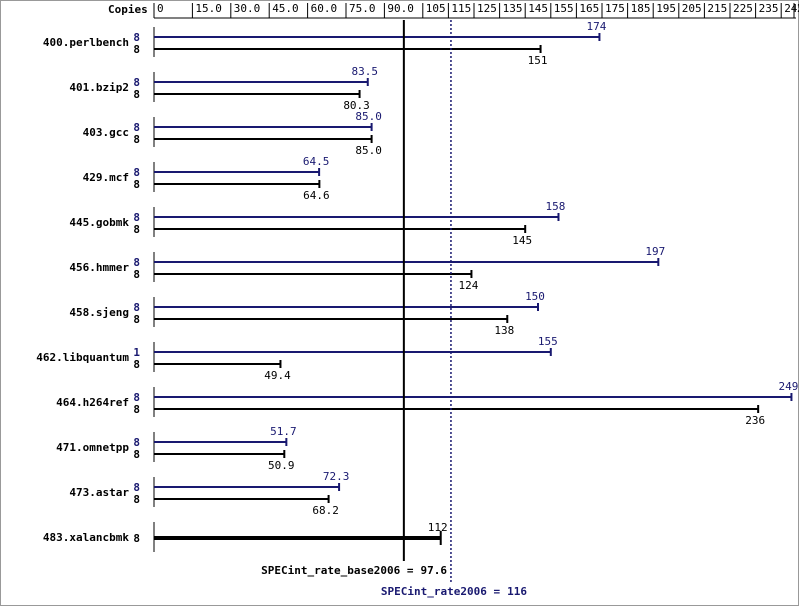 This screenshot has height=606, width=799. I want to click on x-tick-label: 90.0, so click(400, 8).